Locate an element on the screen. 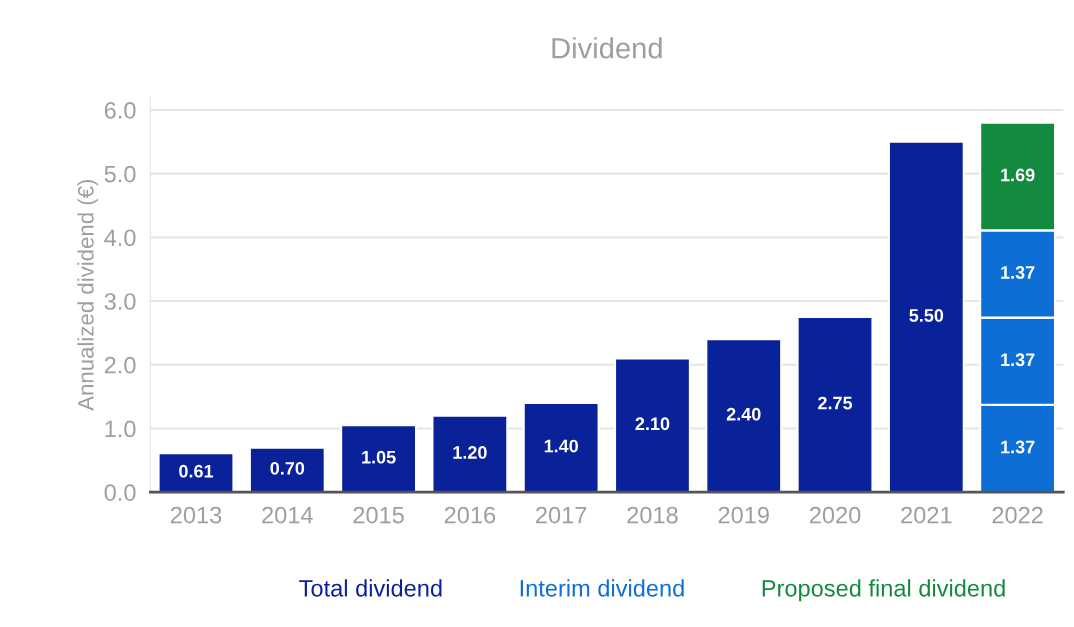 The height and width of the screenshot is (627, 1074). y-axis-title: Annualized dividend (€) is located at coordinates (88, 295).